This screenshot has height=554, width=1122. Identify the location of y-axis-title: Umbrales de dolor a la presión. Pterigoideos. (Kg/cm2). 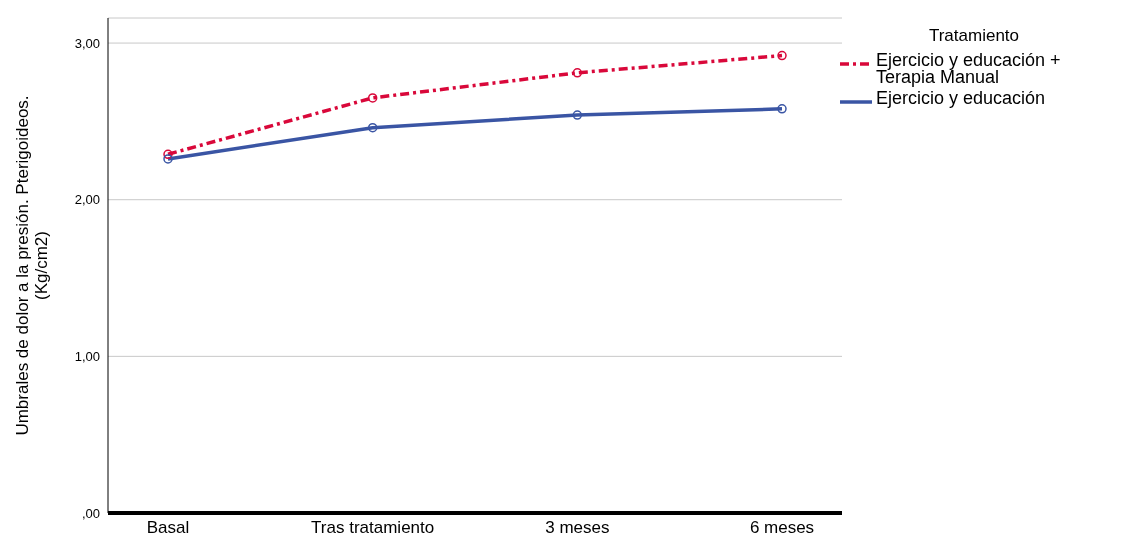
(32, 265).